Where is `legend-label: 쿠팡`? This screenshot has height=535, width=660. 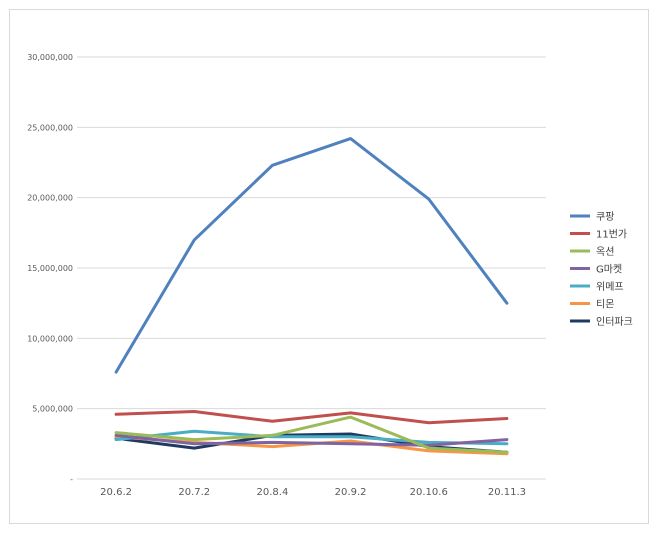
legend-label: 쿠팡 is located at coordinates (605, 217).